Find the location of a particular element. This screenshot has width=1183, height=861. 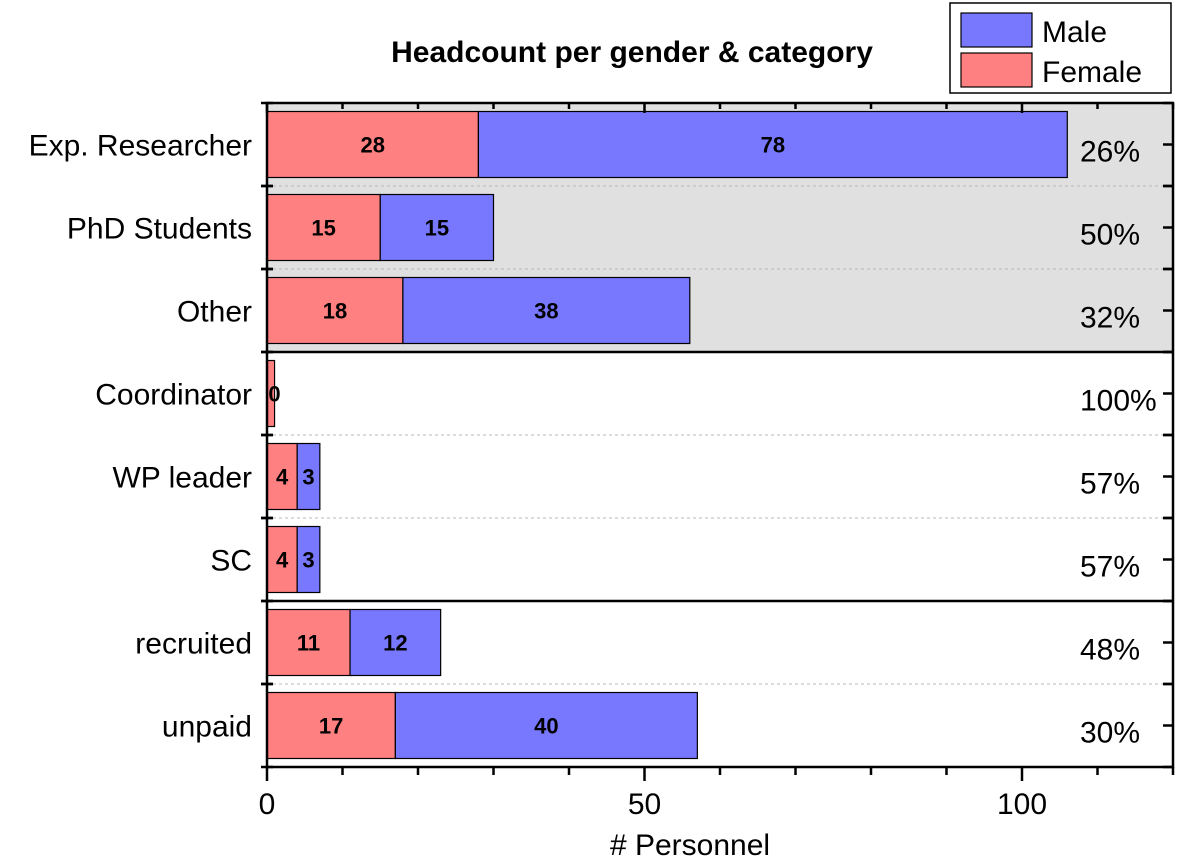

bar-value-male-other: 38 is located at coordinates (546, 311).